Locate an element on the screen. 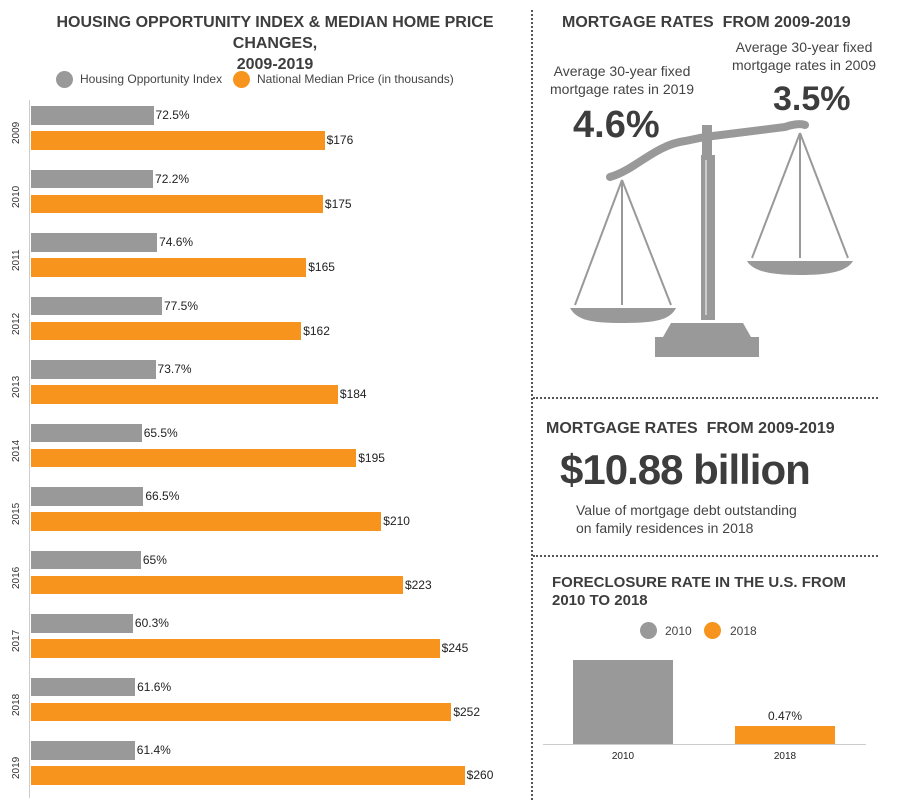 Image resolution: width=898 pixels, height=806 pixels. foreclosure-bar-2010 is located at coordinates (623, 701).